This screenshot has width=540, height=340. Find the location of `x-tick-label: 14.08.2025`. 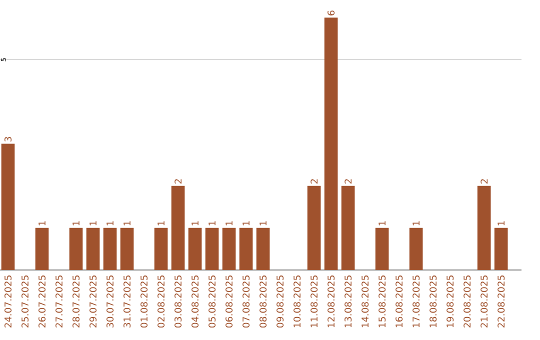

x-tick-label: 14.08.2025 is located at coordinates (365, 302).